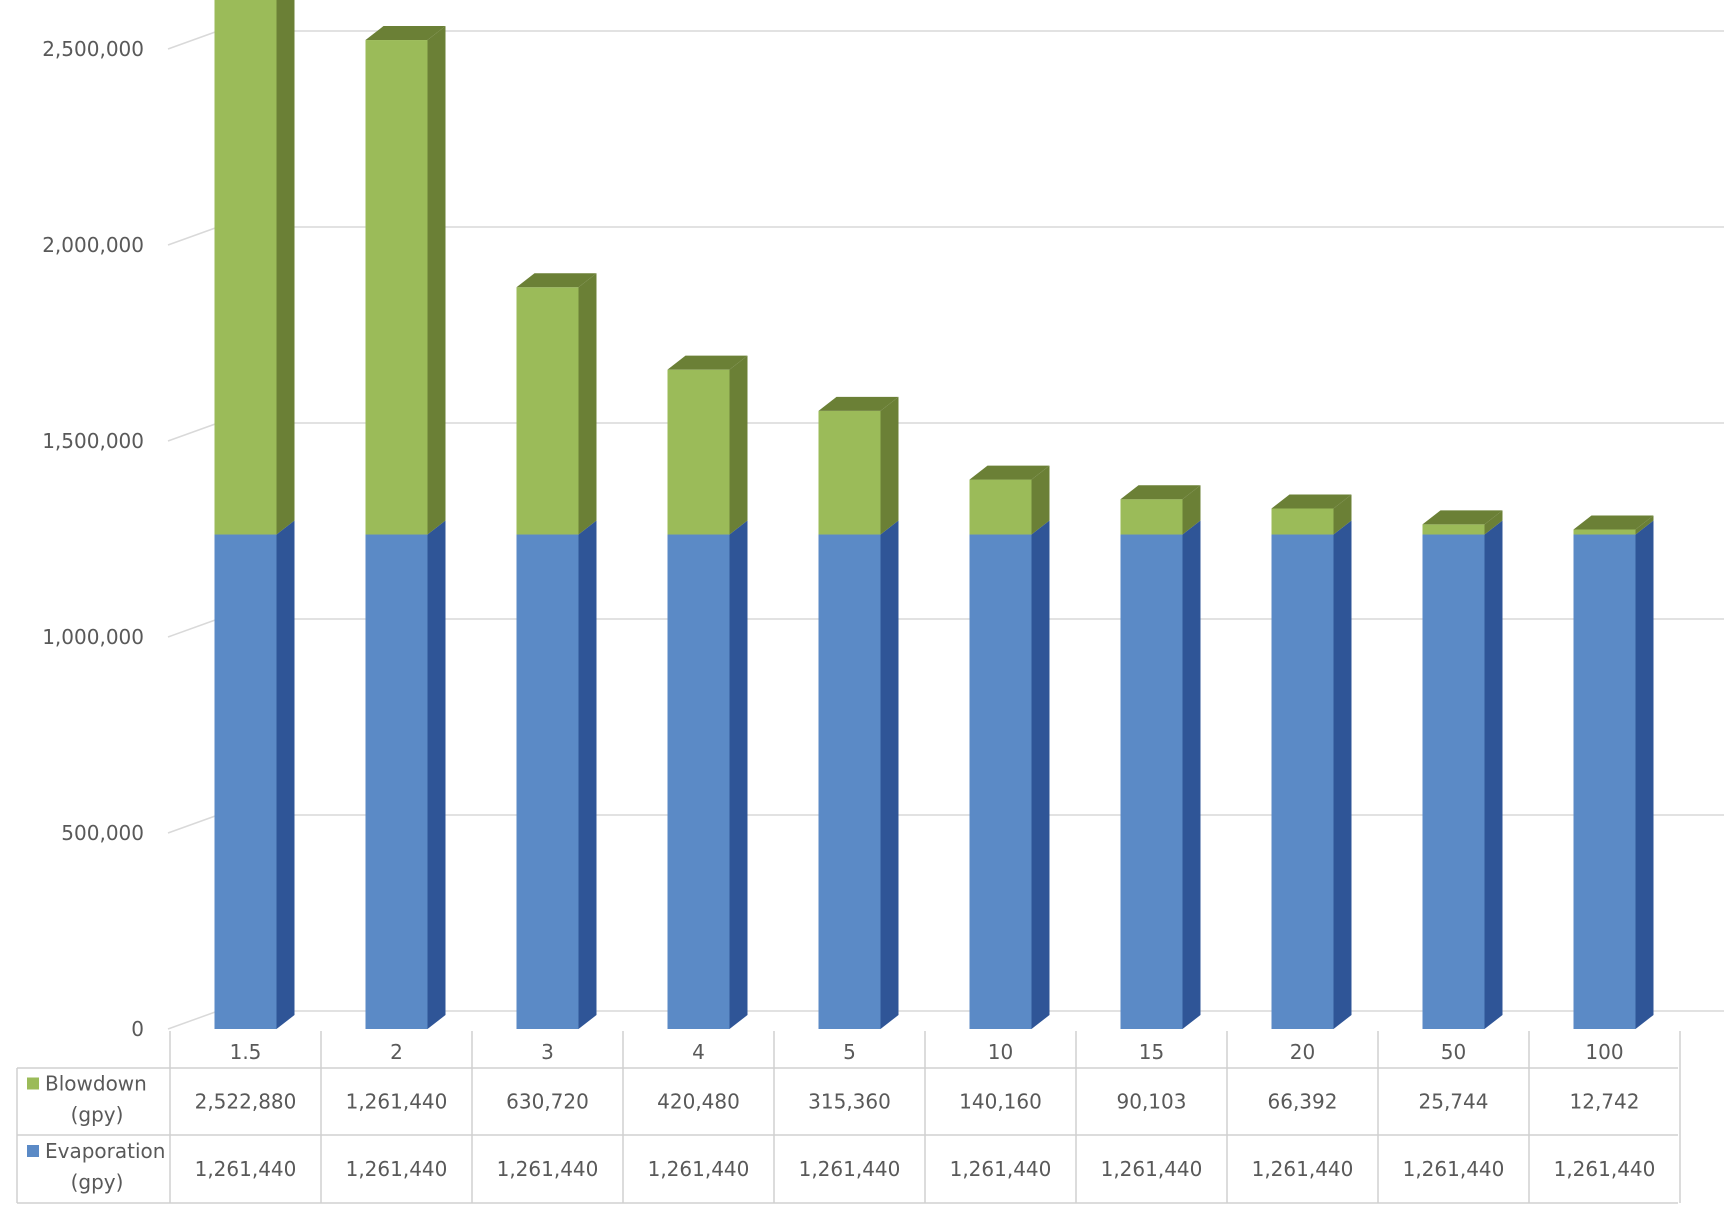 This screenshot has width=1724, height=1219. I want to click on data-label: 25,744, so click(1454, 1102).